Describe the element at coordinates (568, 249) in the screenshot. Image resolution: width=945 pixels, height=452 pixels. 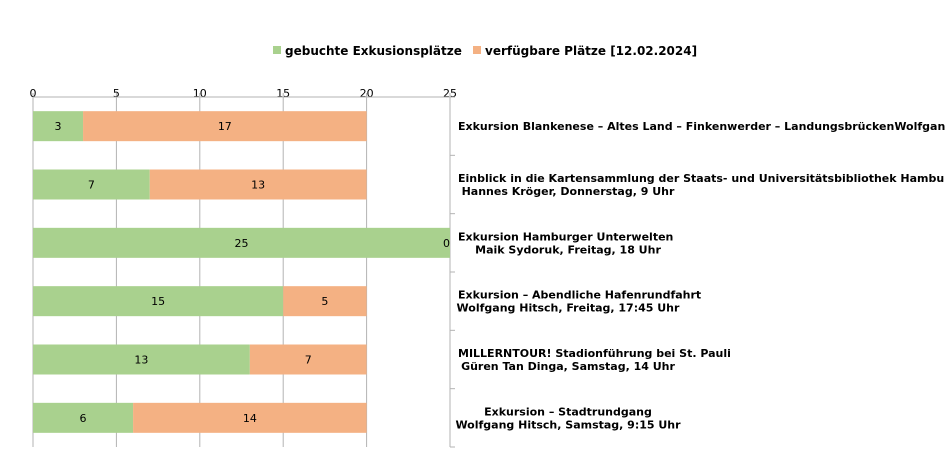
I see `category-label: Maik Sydoruk, Freitag, 18 Uhr` at that location.